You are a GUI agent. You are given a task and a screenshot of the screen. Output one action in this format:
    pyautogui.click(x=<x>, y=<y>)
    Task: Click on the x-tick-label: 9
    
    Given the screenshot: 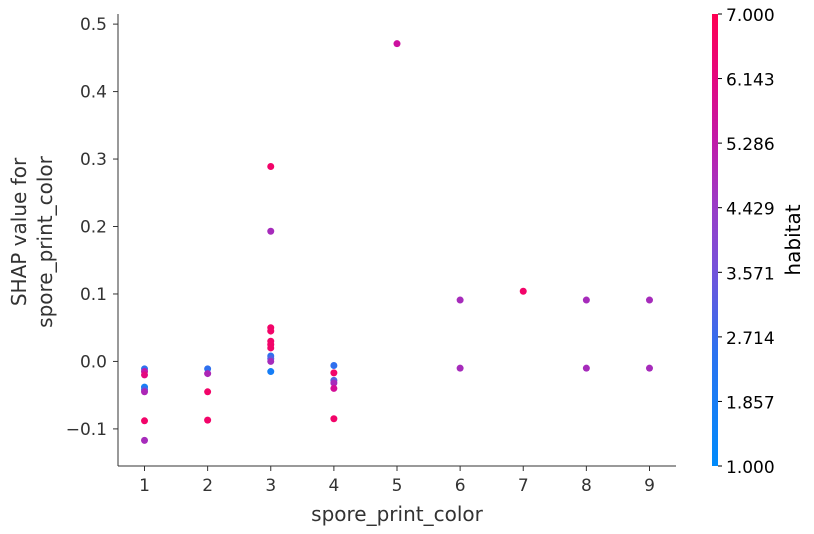 What is the action you would take?
    pyautogui.click(x=649, y=486)
    